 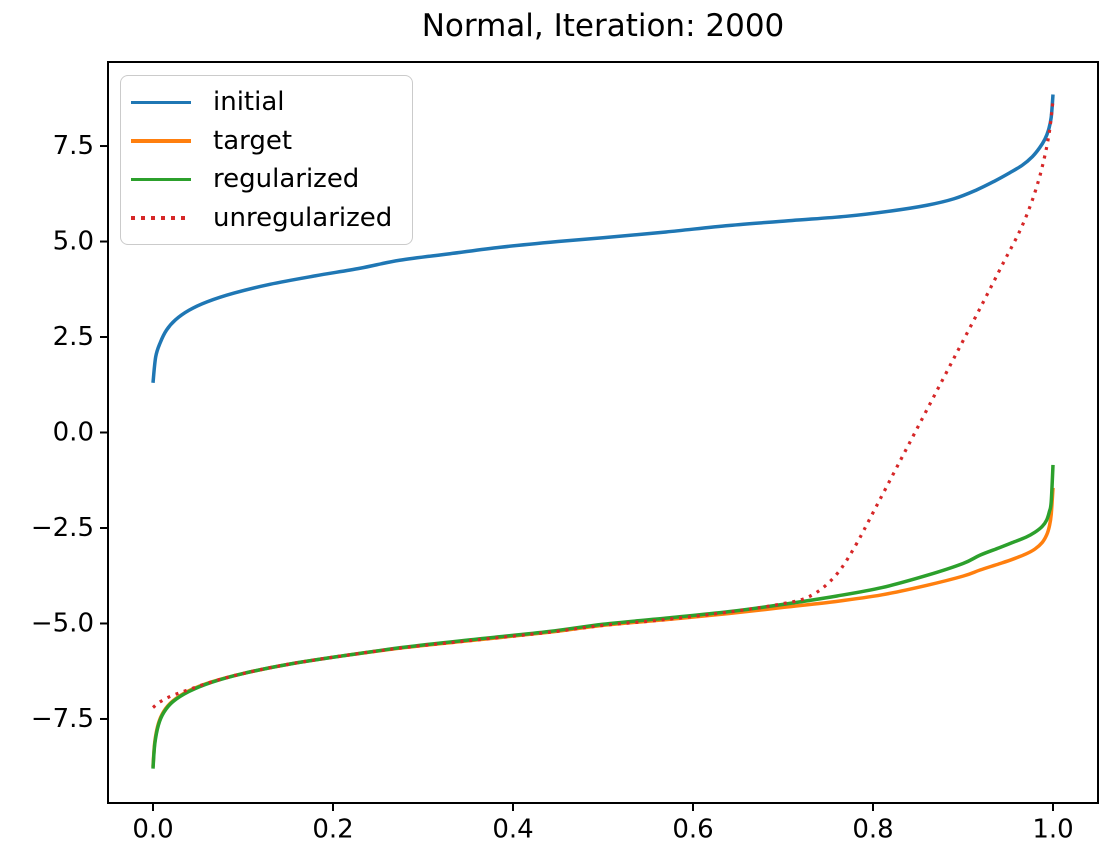 What do you see at coordinates (1052, 829) in the screenshot?
I see `x-tick-label: 1.0` at bounding box center [1052, 829].